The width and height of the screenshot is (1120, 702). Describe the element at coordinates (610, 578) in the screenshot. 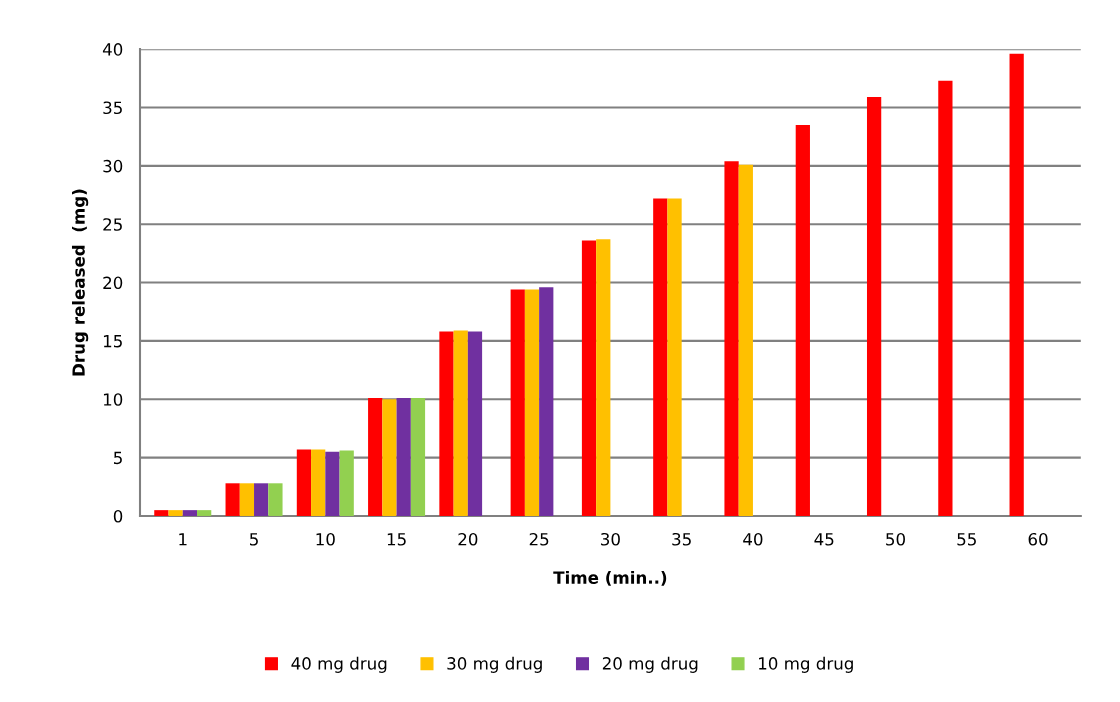

I see `x-axis-title: Time (min..)` at that location.